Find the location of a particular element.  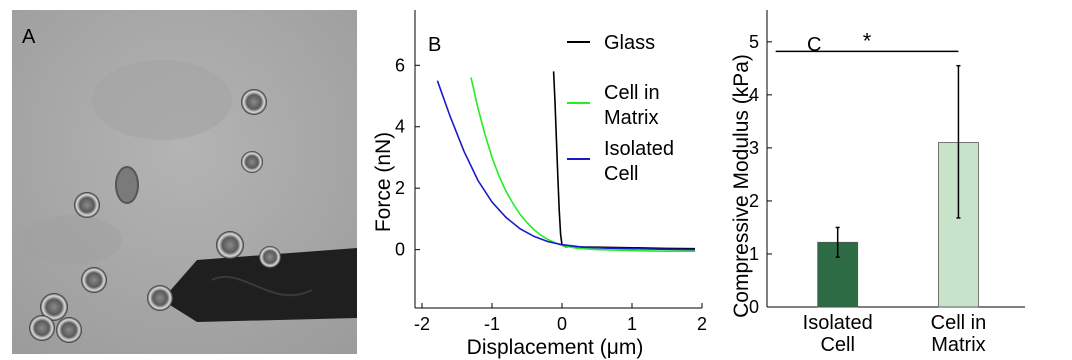

category-label-1: Cell in Matrix is located at coordinates (959, 334).